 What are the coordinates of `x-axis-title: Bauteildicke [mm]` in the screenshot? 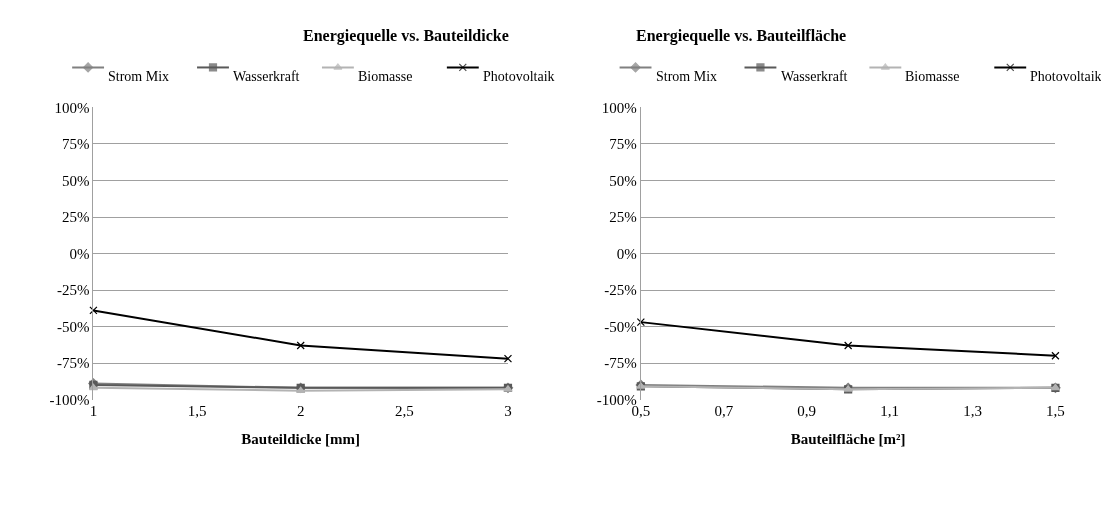 It's located at (301, 438).